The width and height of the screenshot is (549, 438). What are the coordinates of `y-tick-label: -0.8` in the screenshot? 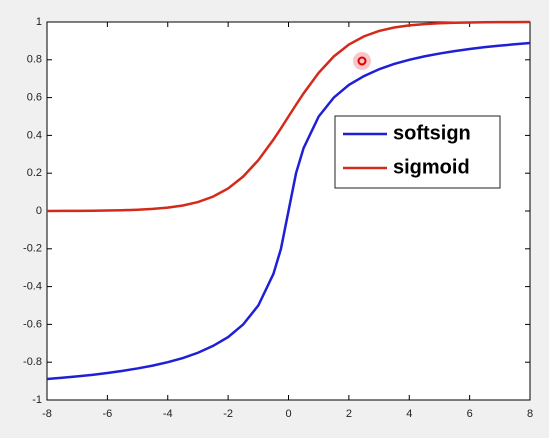 It's located at (32, 362).